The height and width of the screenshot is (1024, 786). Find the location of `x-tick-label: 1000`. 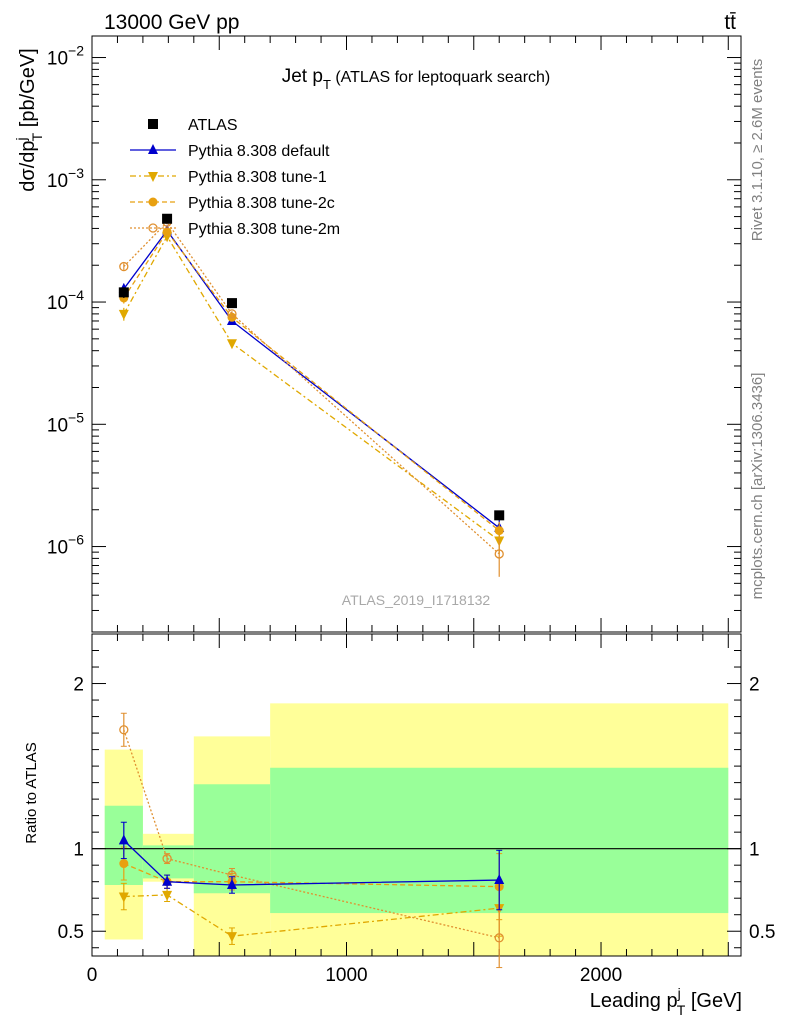

x-tick-label: 1000 is located at coordinates (346, 975).